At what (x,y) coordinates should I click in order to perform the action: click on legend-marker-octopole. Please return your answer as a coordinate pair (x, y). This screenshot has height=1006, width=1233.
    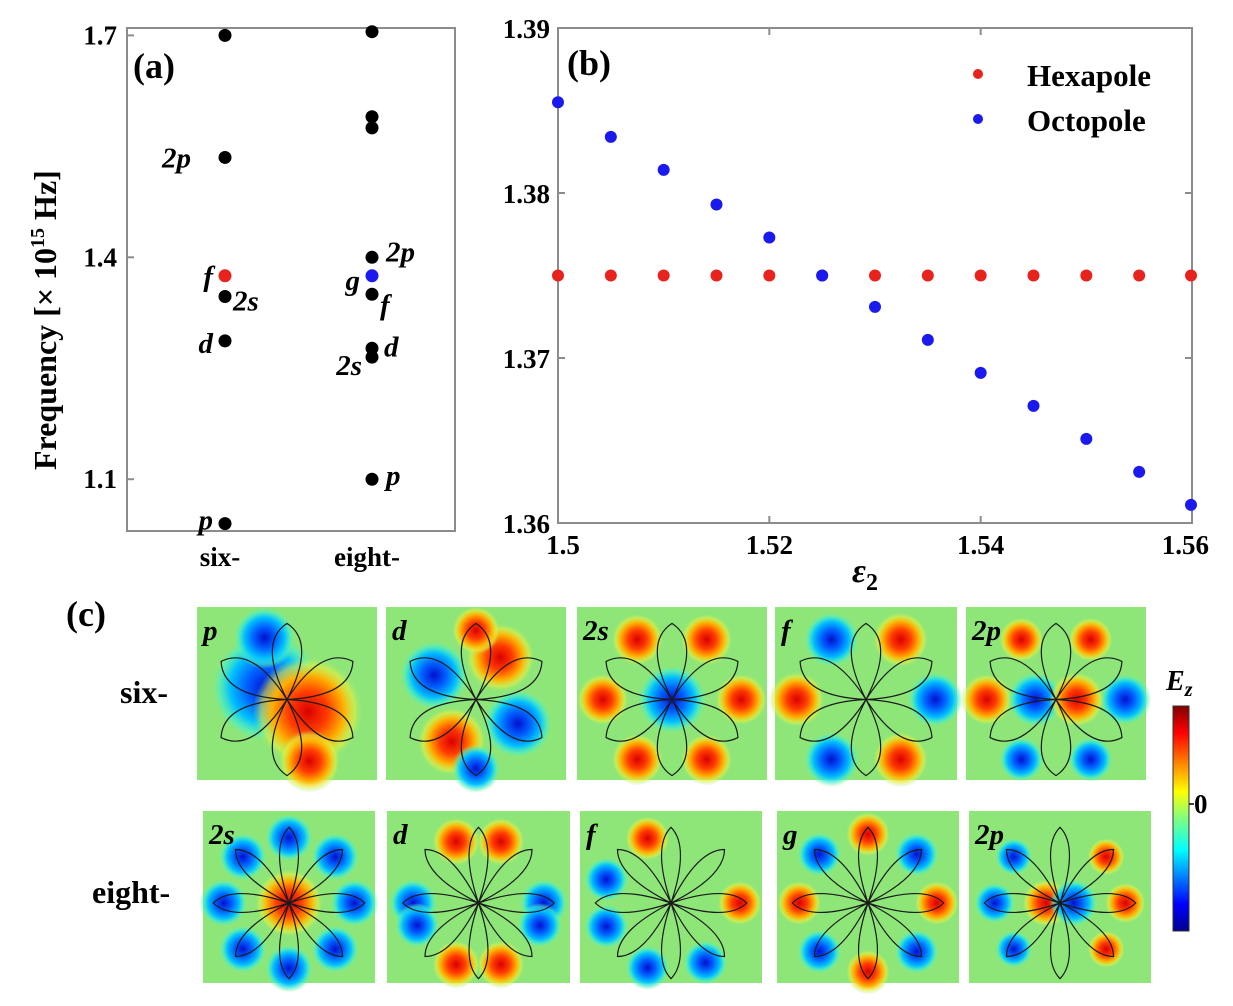
    Looking at the image, I should click on (978, 119).